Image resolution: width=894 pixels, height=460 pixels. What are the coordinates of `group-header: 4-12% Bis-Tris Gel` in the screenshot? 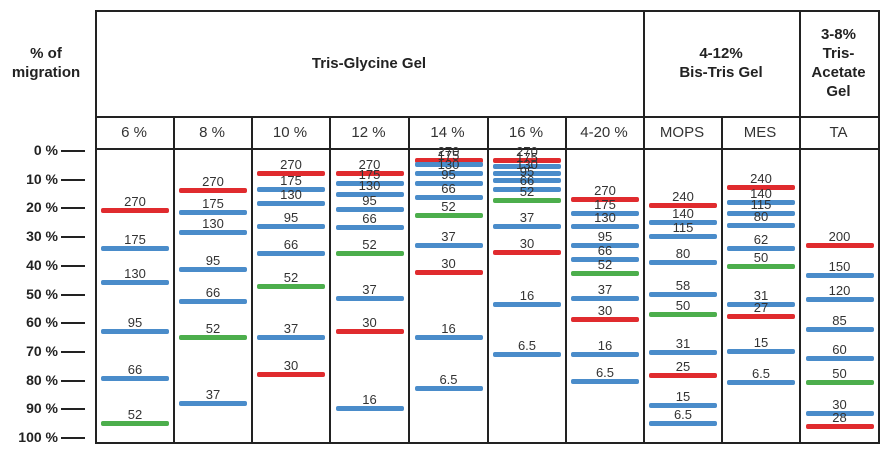 It's located at (721, 63).